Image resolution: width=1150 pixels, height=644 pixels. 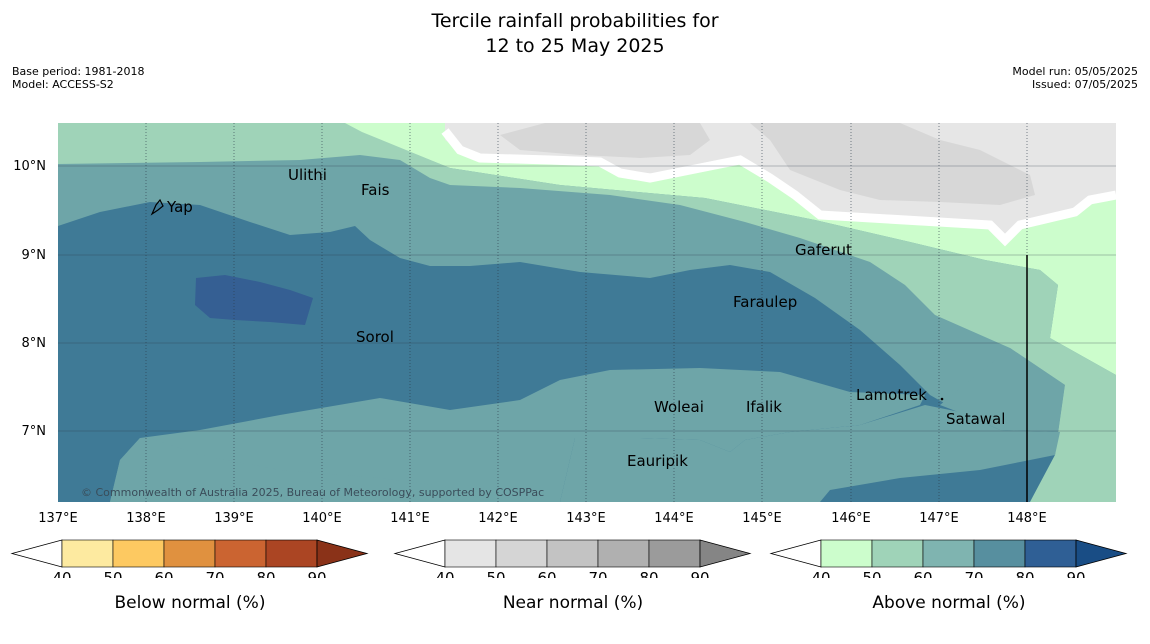 What do you see at coordinates (851, 518) in the screenshot?
I see `longitude-label: 146°E` at bounding box center [851, 518].